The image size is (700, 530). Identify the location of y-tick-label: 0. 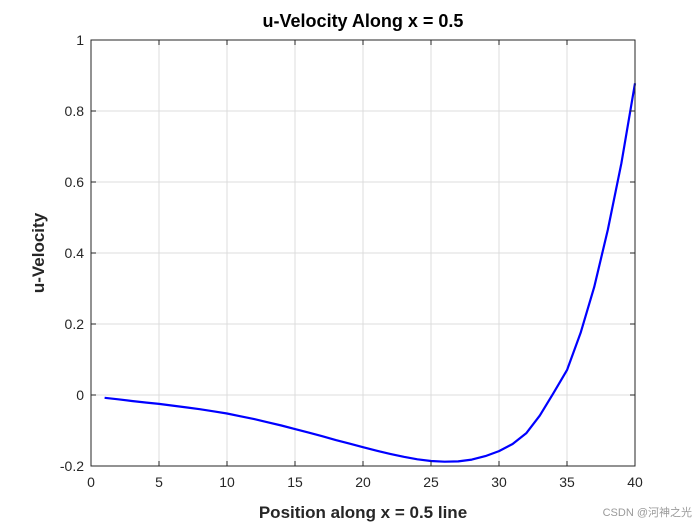
(80, 395).